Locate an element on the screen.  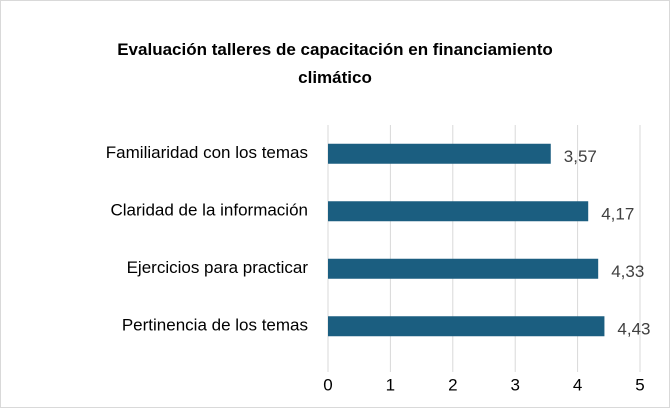
x-tick-label: 1 is located at coordinates (390, 384).